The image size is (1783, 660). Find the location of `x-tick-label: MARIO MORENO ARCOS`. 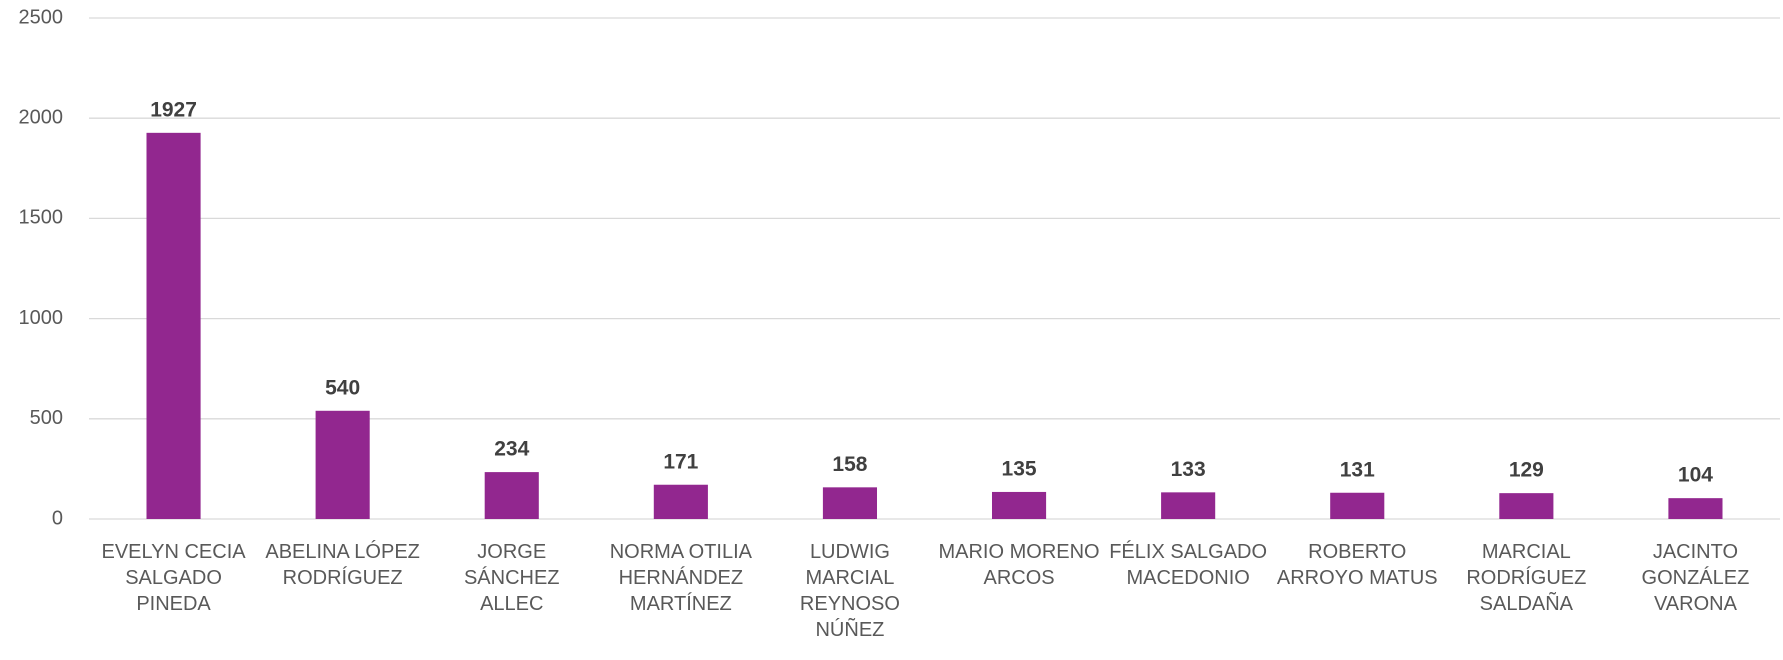

x-tick-label: MARIO MORENO ARCOS is located at coordinates (1019, 565).